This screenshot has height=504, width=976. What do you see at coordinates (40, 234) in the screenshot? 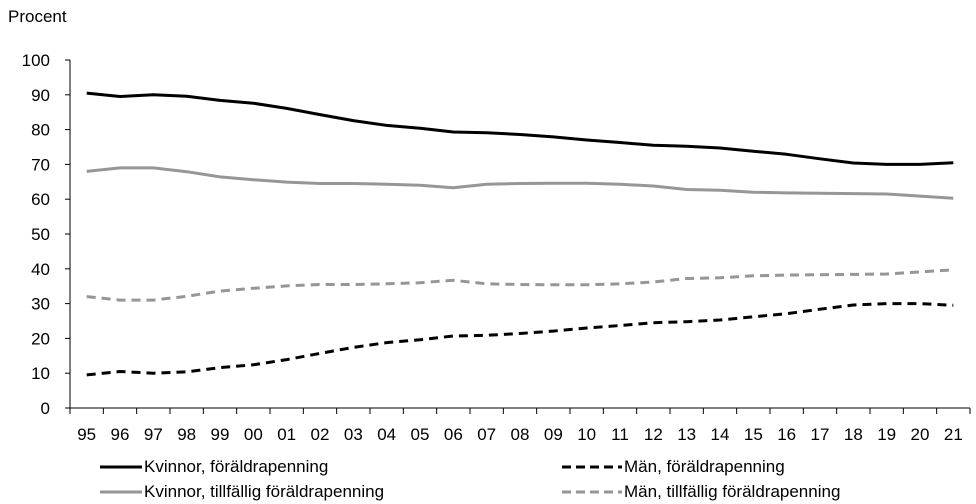
I see `y-tick-label: 50` at bounding box center [40, 234].